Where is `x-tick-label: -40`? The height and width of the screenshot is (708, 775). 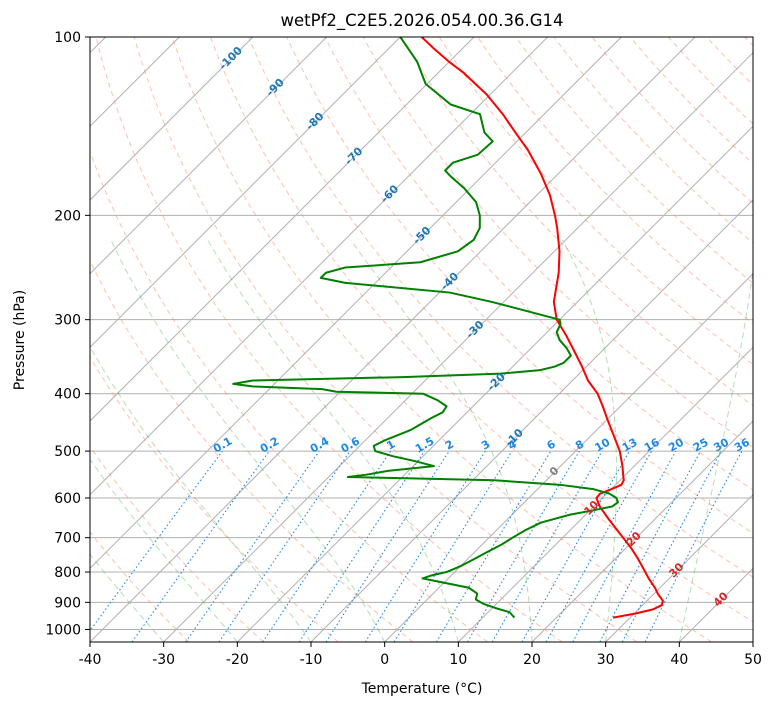
x-tick-label: -40 is located at coordinates (90, 660).